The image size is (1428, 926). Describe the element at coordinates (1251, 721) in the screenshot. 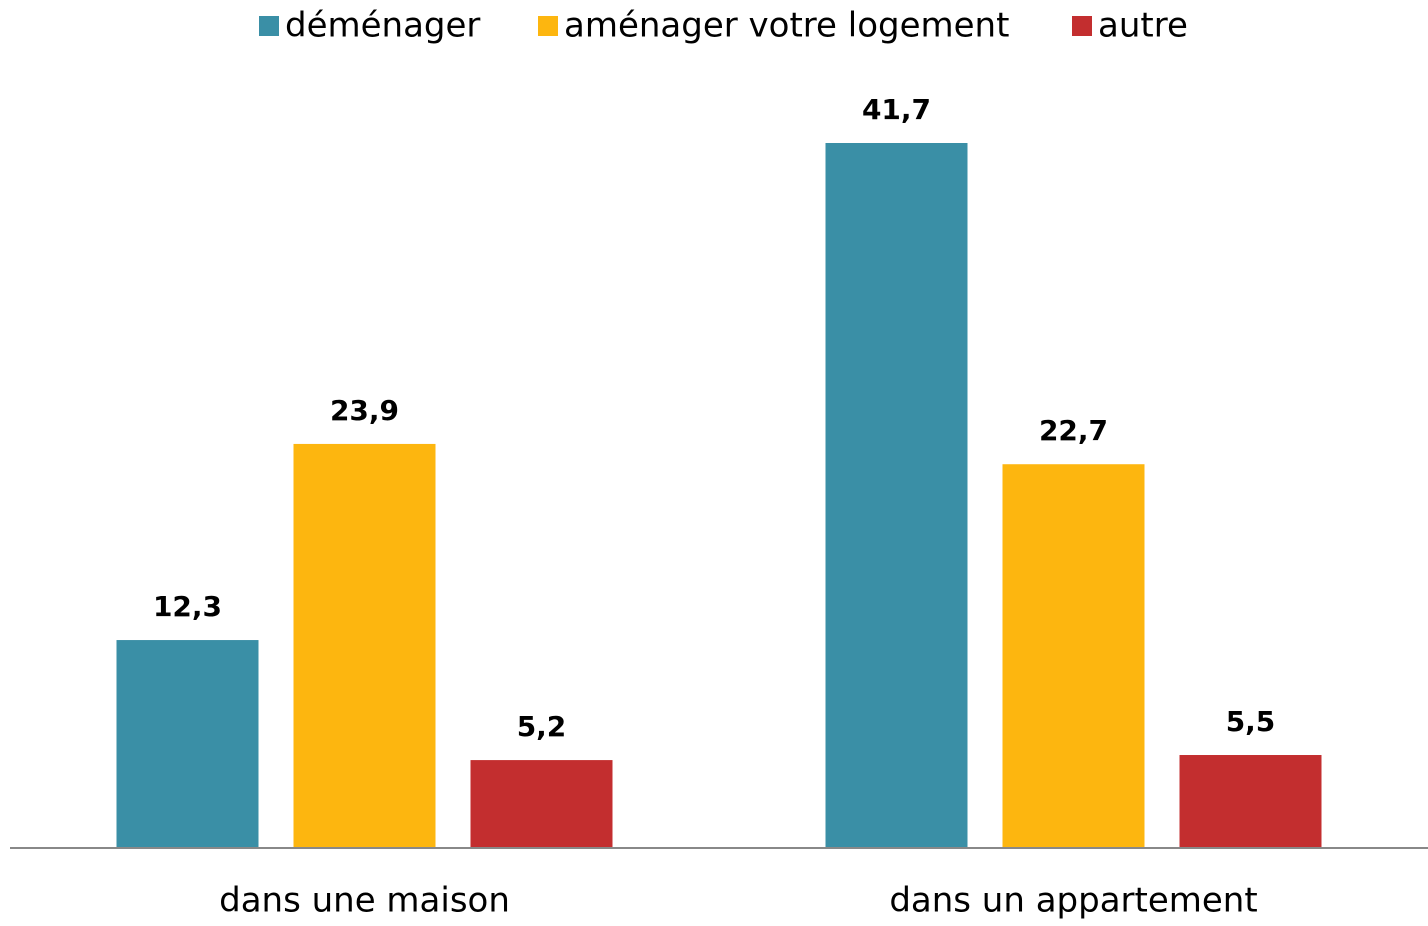

I see `value-label: 5,5` at that location.